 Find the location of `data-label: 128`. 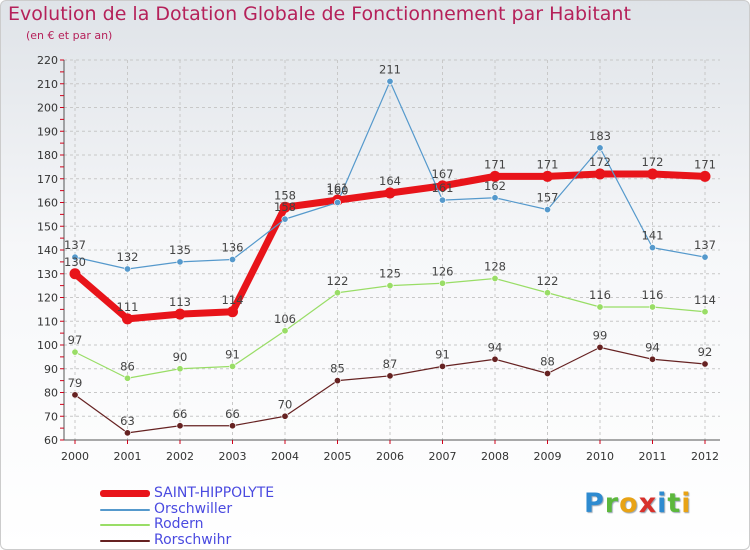

data-label: 128 is located at coordinates (495, 267).